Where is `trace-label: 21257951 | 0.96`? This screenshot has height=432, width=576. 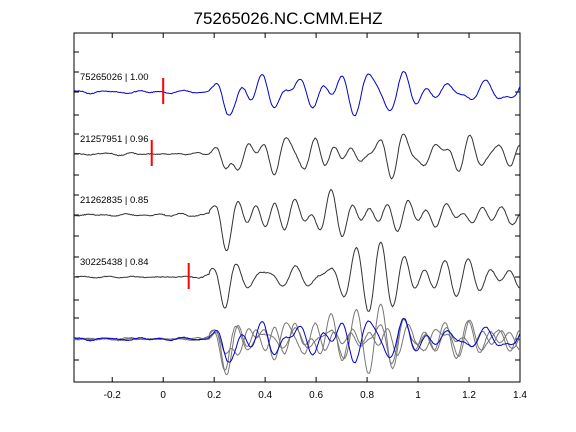
trace-label: 21257951 | 0.96 is located at coordinates (114, 139).